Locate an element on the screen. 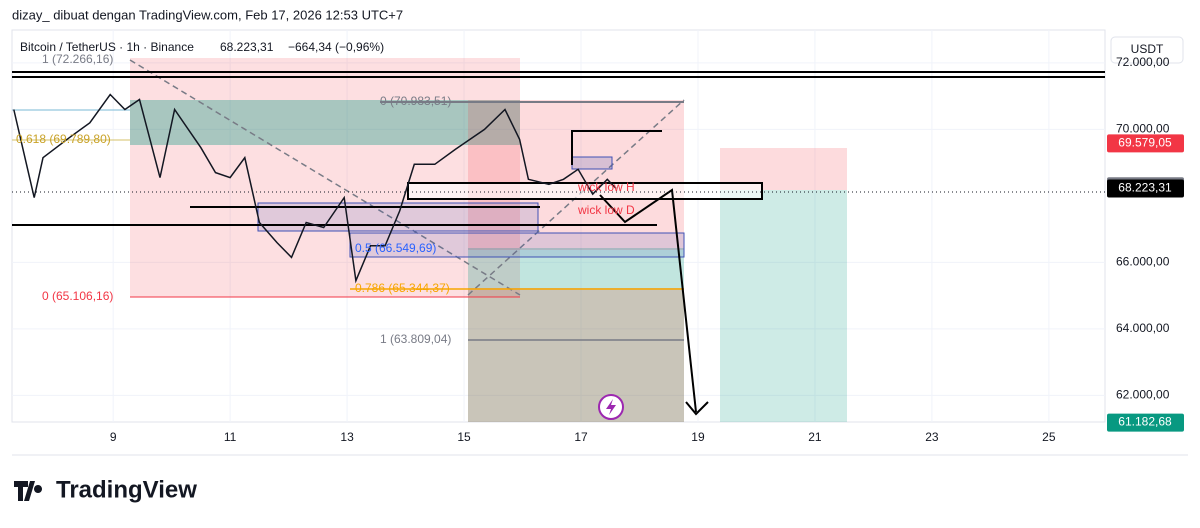 The width and height of the screenshot is (1200, 528). y-tick-label: 62.000,00 is located at coordinates (1143, 395).